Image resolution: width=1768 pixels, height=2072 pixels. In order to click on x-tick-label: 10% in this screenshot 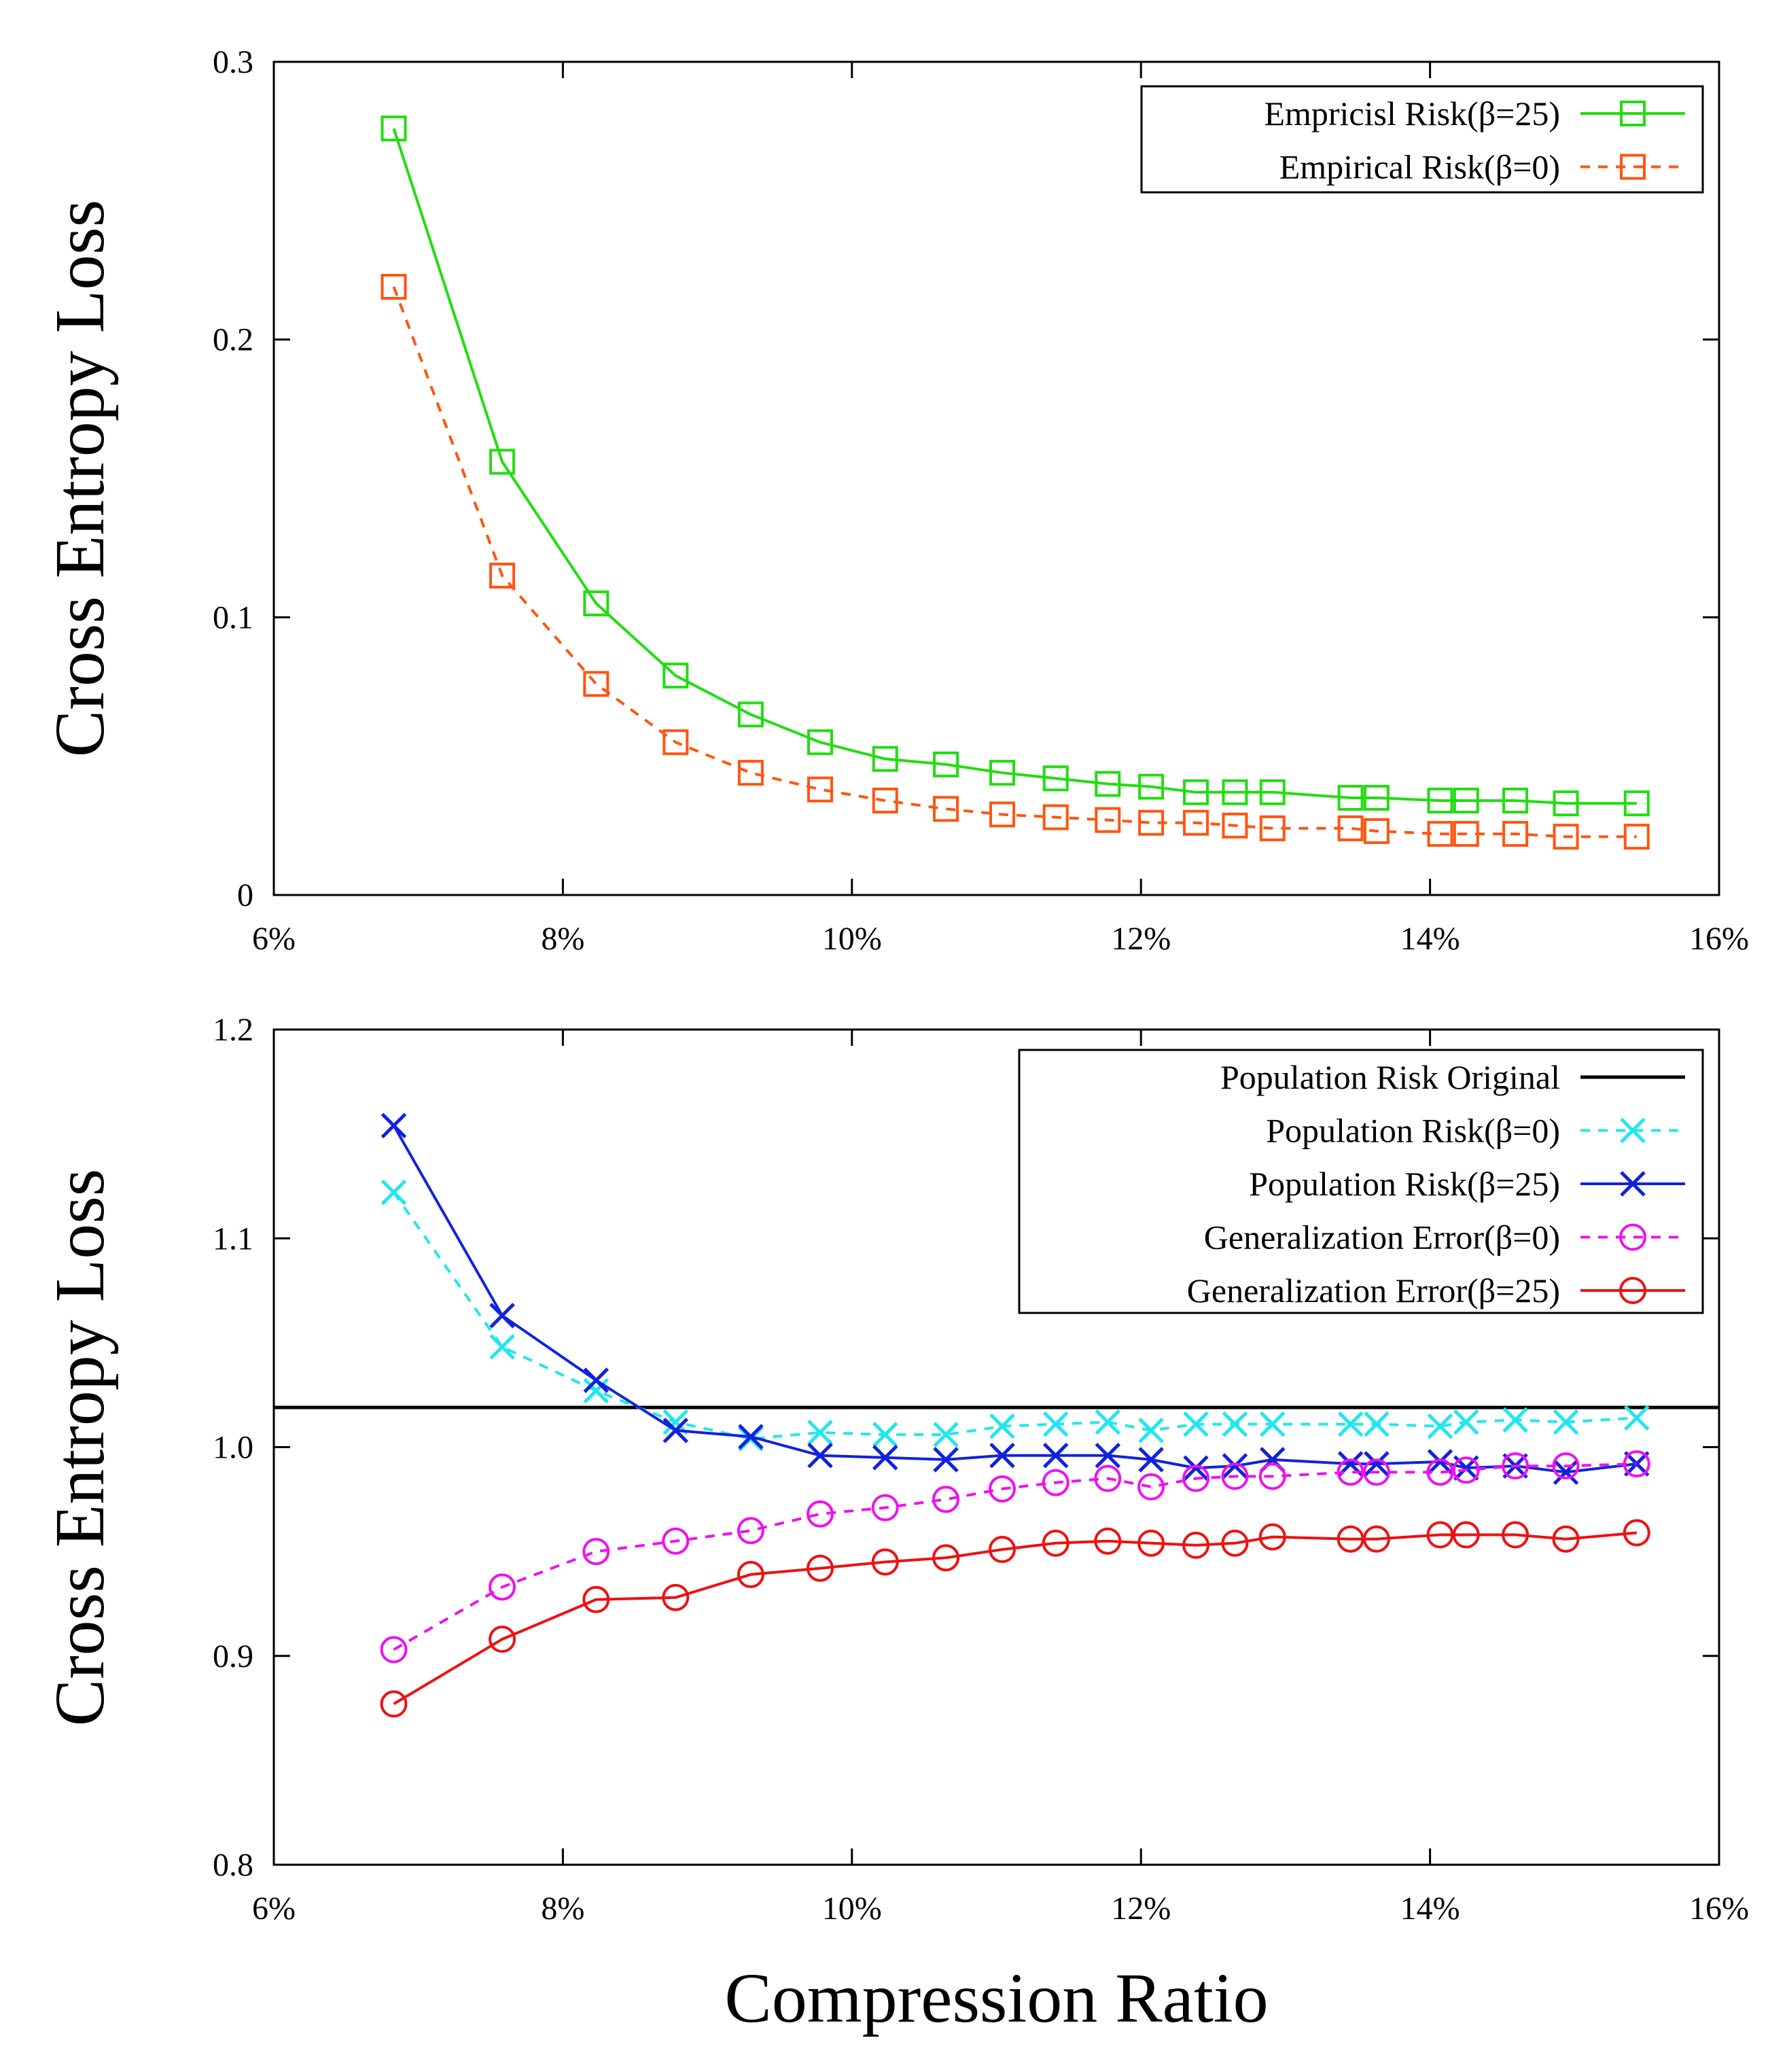, I will do `click(852, 1909)`.